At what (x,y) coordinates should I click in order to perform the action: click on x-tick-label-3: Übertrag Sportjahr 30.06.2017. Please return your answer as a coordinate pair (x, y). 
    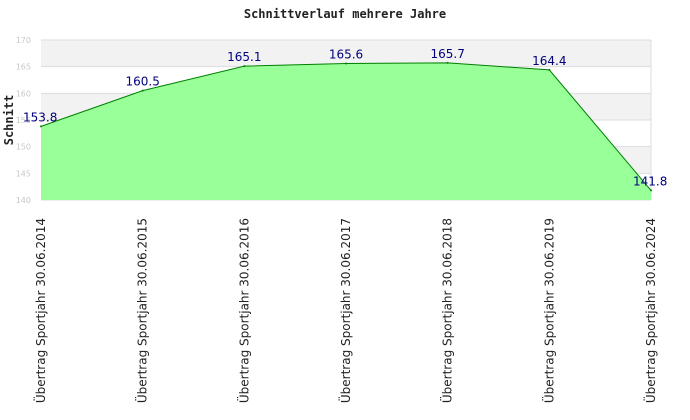
    Looking at the image, I should click on (345, 310).